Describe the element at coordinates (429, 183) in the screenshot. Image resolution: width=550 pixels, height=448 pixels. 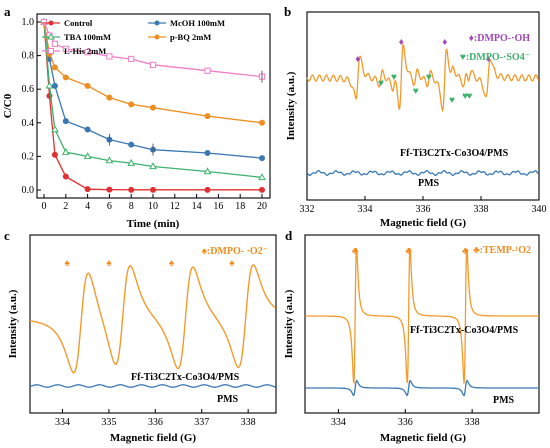
I see `panel-b-pms-label: PMS` at that location.